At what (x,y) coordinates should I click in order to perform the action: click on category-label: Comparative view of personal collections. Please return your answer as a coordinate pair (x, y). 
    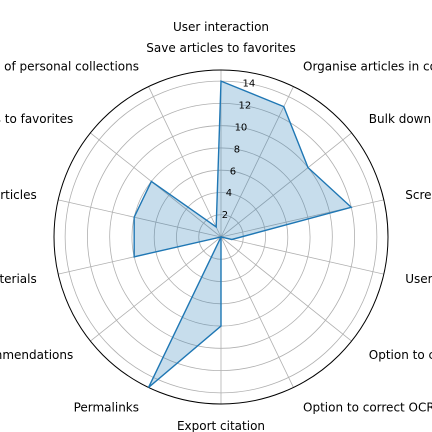
    Looking at the image, I should click on (69, 67).